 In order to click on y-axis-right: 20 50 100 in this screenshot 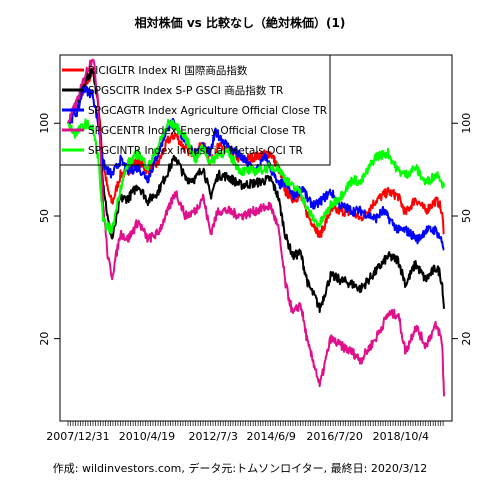, I will do `click(462, 229)`.